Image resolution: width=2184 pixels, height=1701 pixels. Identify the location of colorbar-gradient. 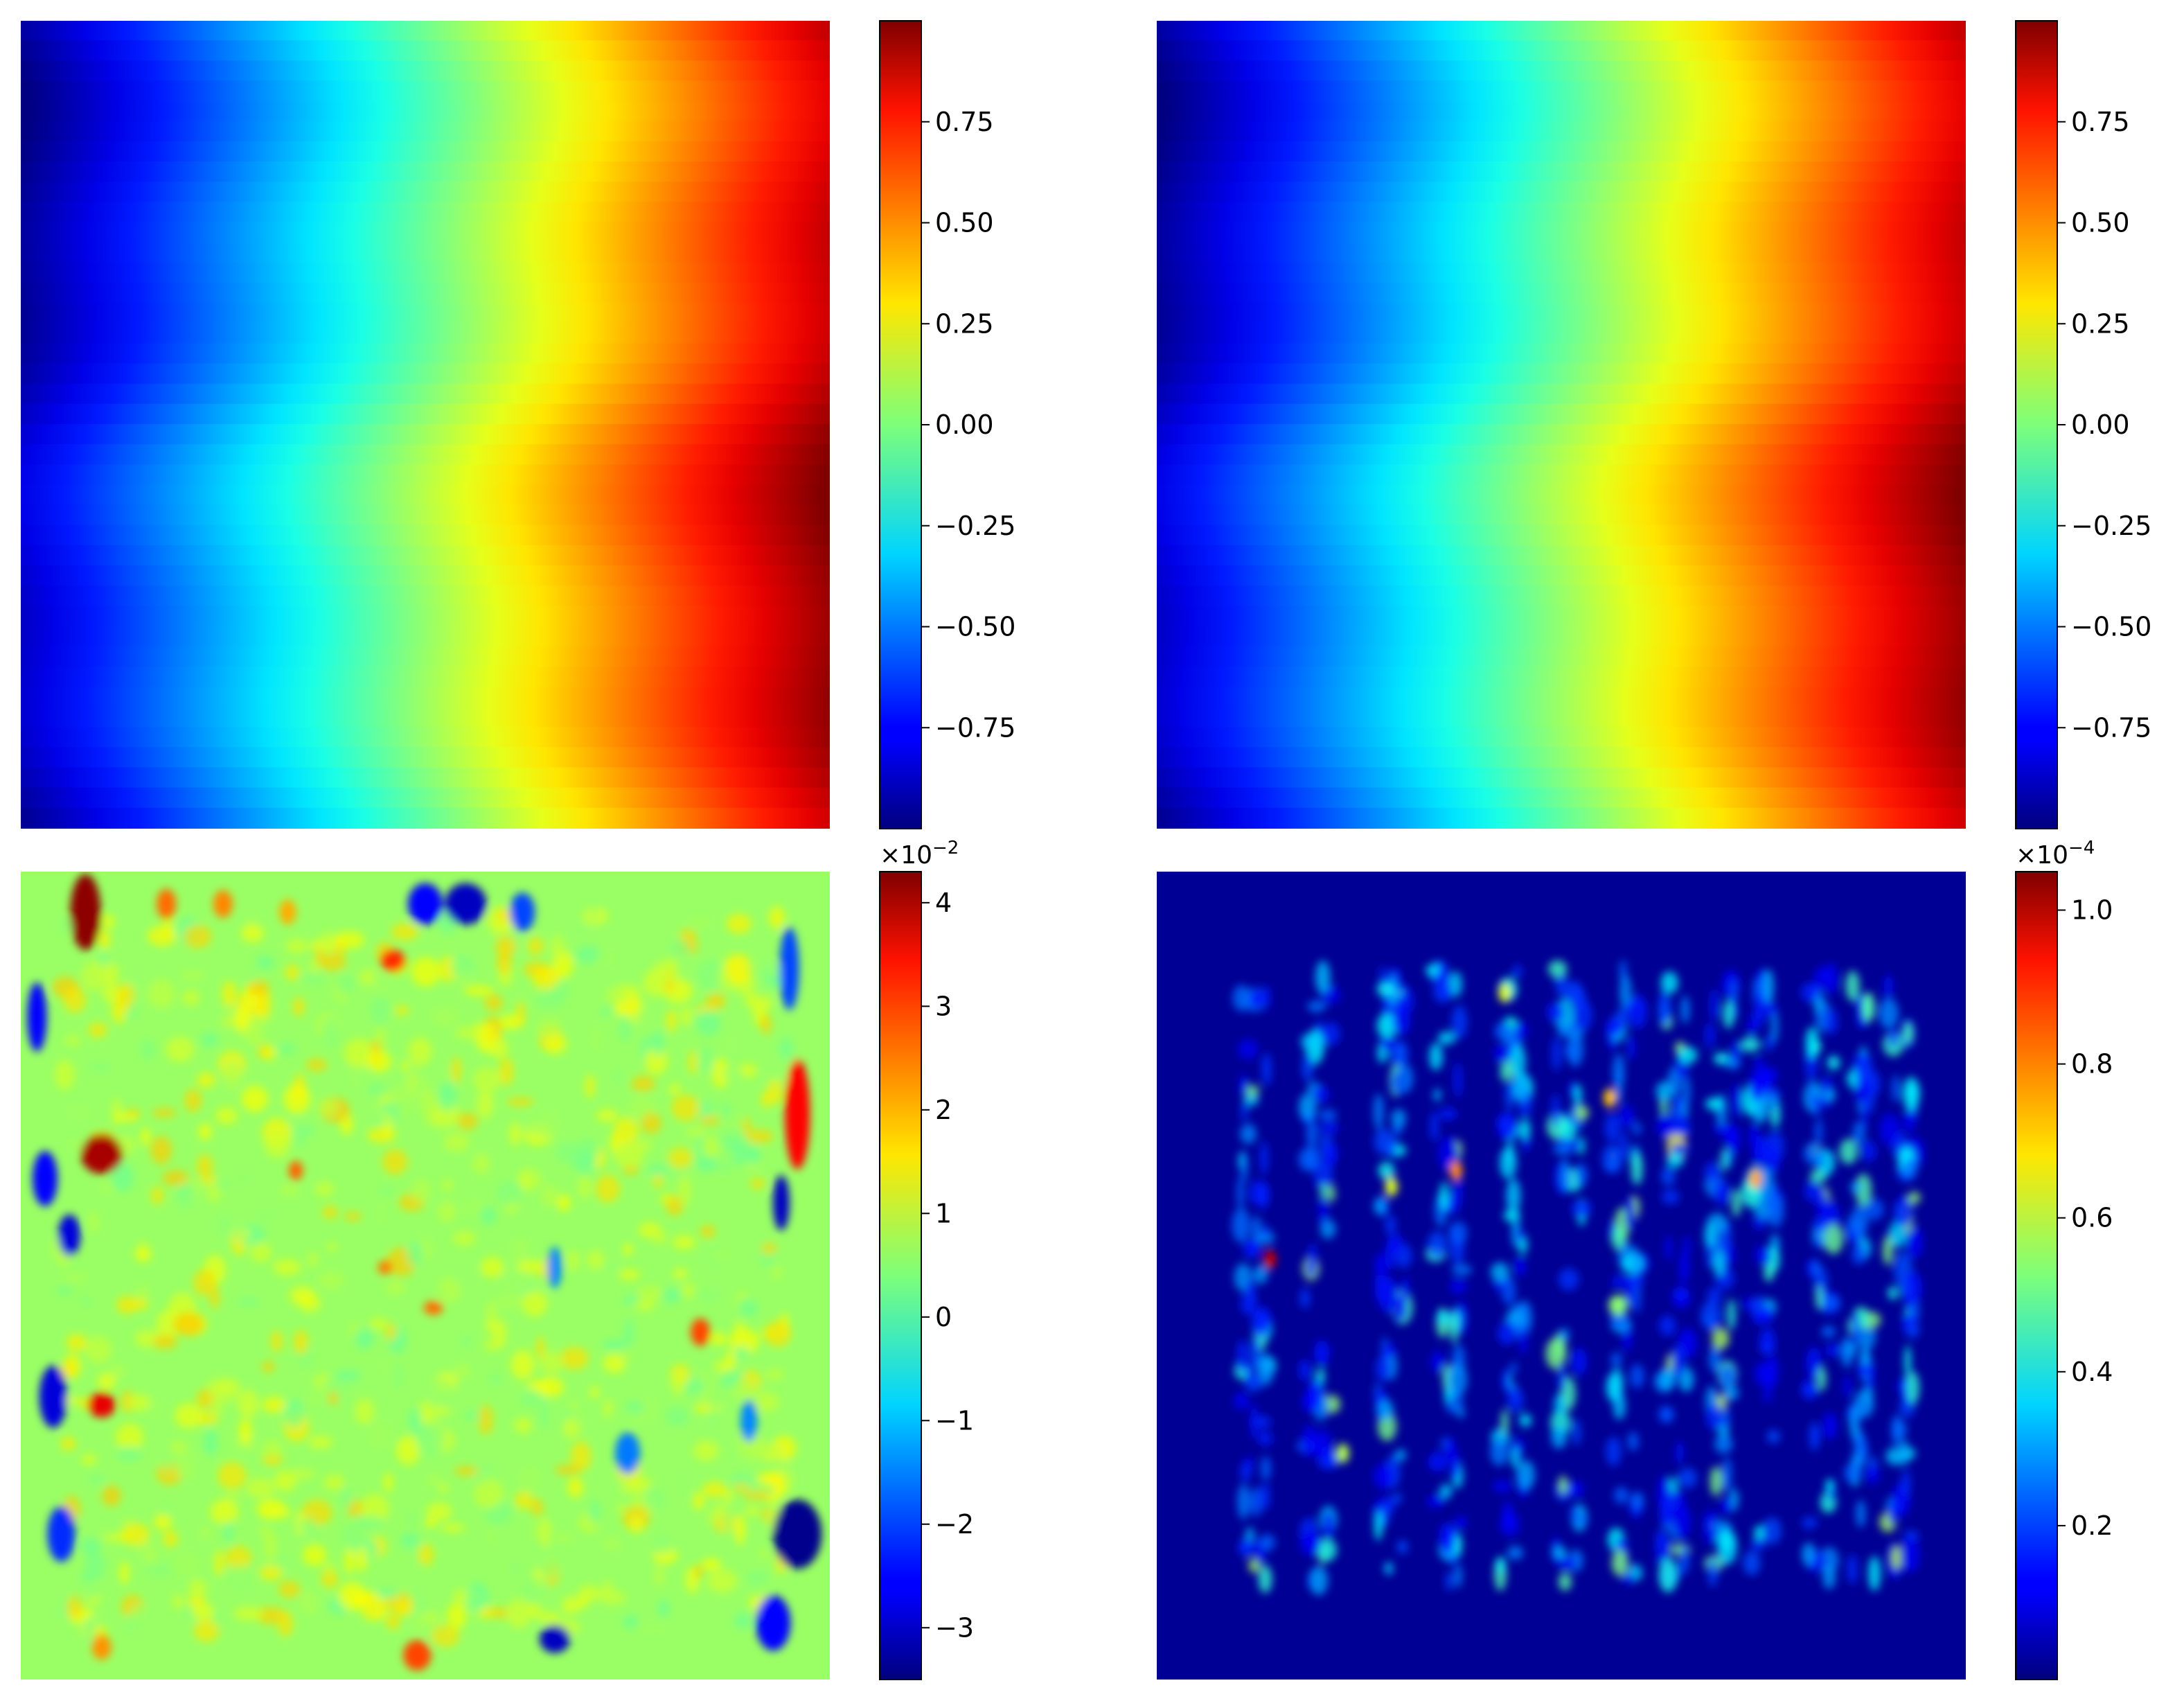
(2036, 1276).